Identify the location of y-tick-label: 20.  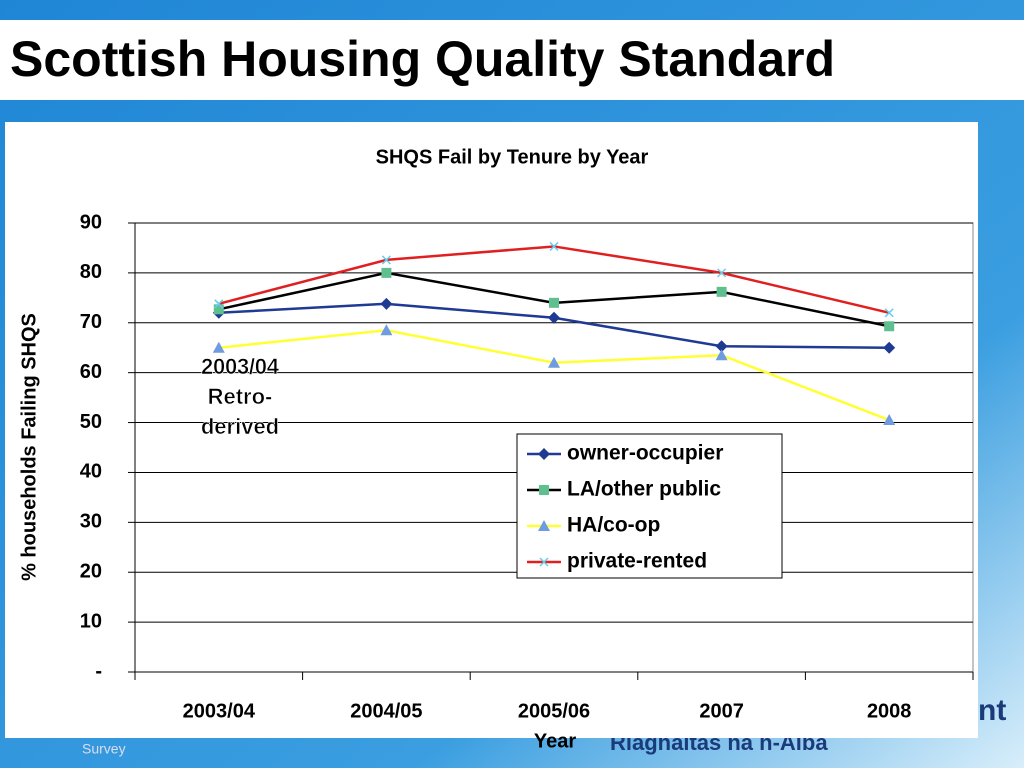
(91, 572).